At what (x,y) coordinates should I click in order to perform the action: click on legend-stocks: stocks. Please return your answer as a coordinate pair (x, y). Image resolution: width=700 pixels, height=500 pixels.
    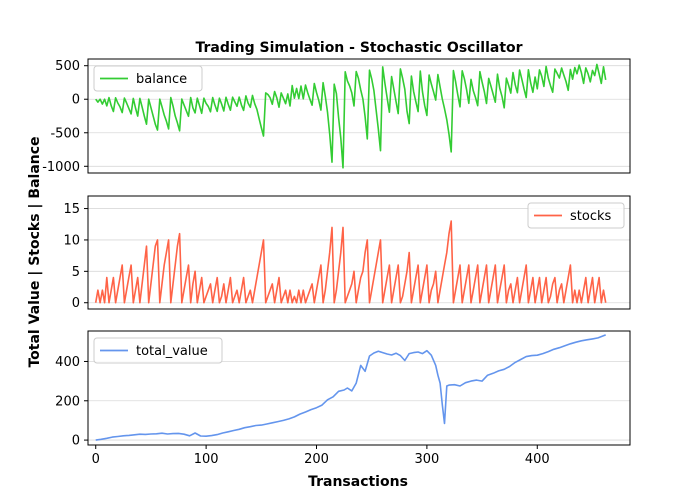
    Looking at the image, I should click on (576, 215).